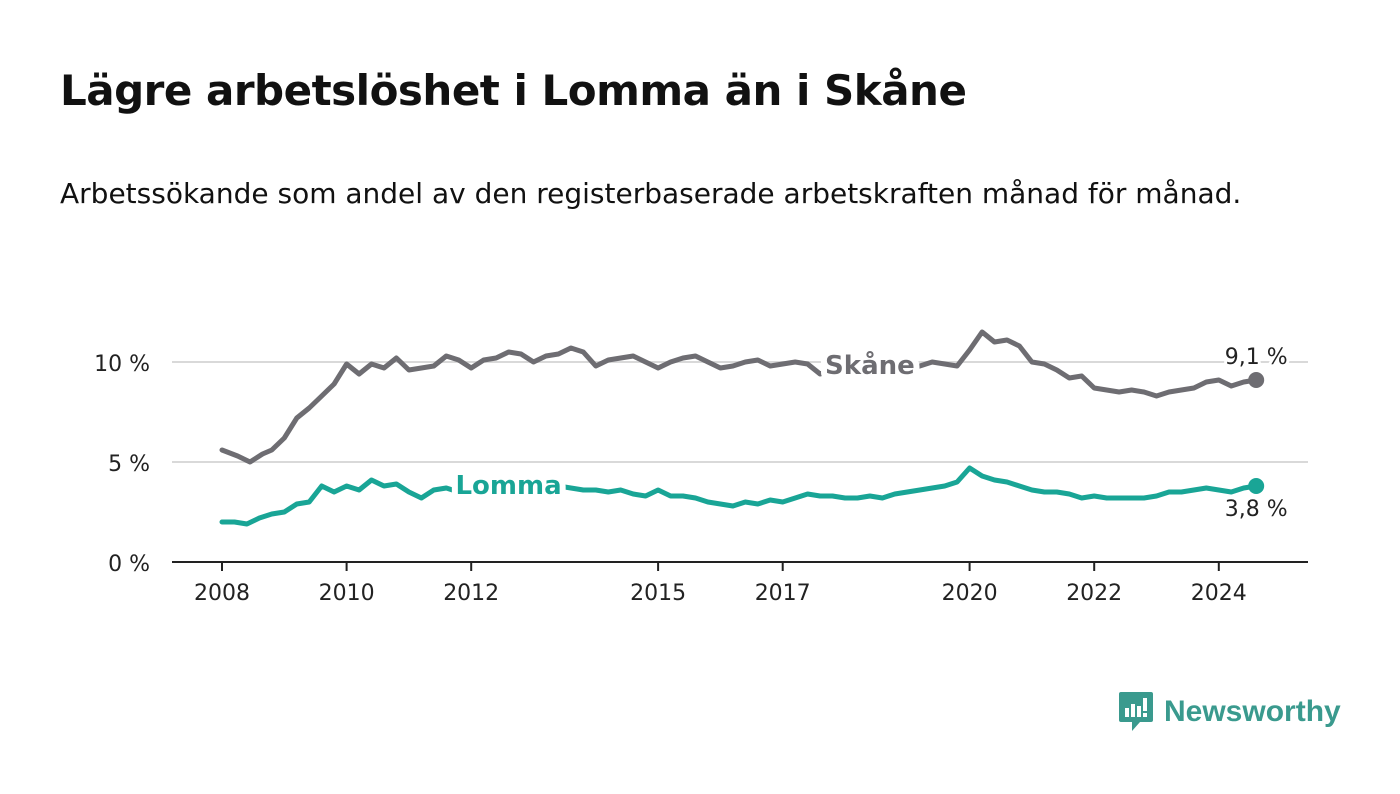 The image size is (1400, 794). What do you see at coordinates (508, 486) in the screenshot?
I see `series-label-lomma: Lomma` at bounding box center [508, 486].